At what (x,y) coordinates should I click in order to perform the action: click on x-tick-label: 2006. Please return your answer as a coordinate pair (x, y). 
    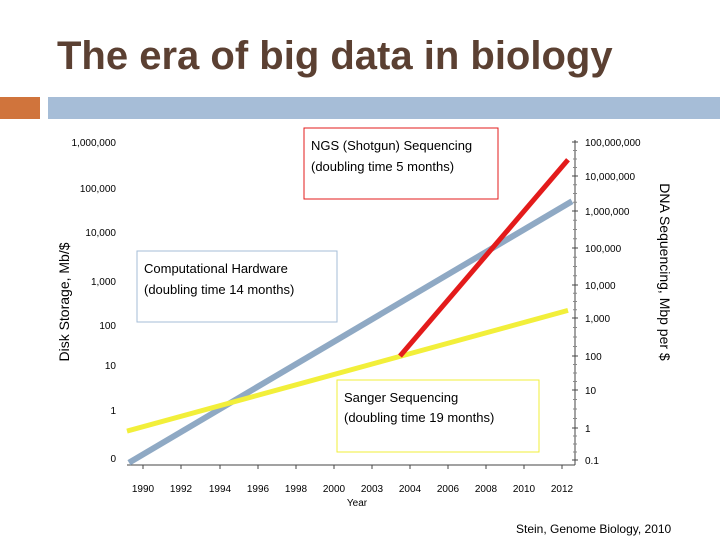
    Looking at the image, I should click on (448, 489).